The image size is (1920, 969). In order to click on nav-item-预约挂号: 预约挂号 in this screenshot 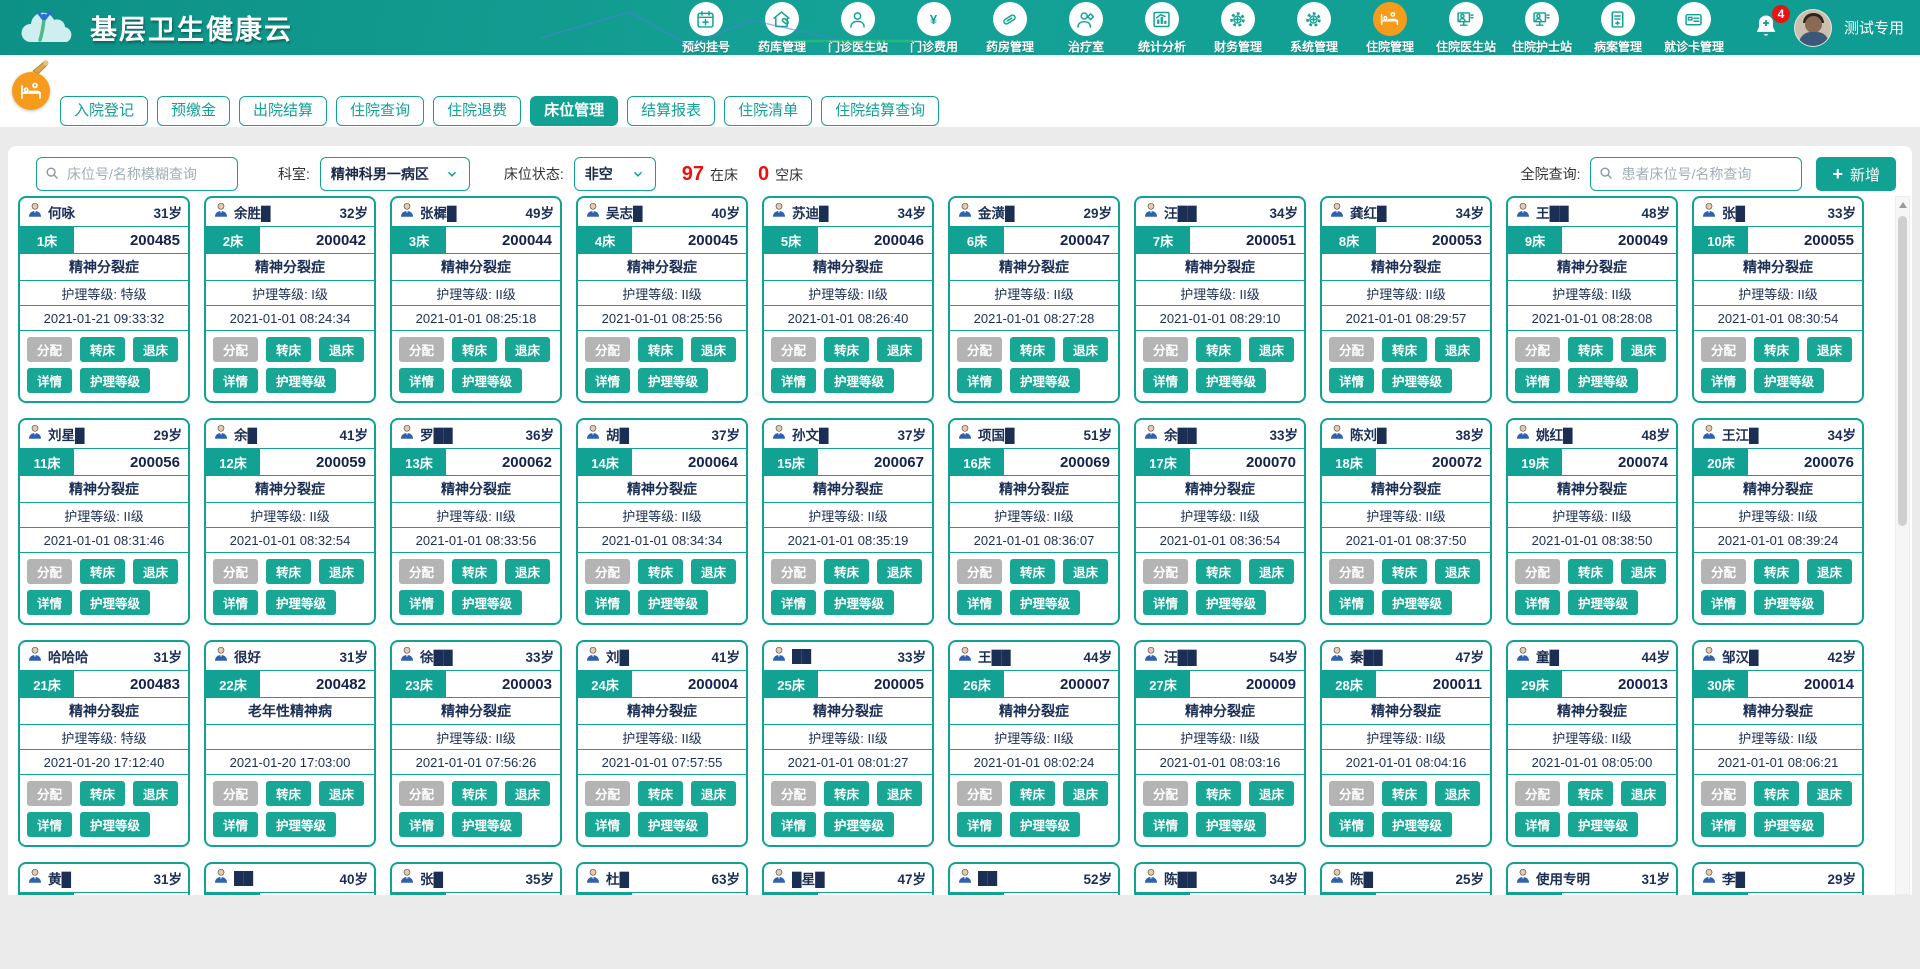, I will do `click(706, 27)`.